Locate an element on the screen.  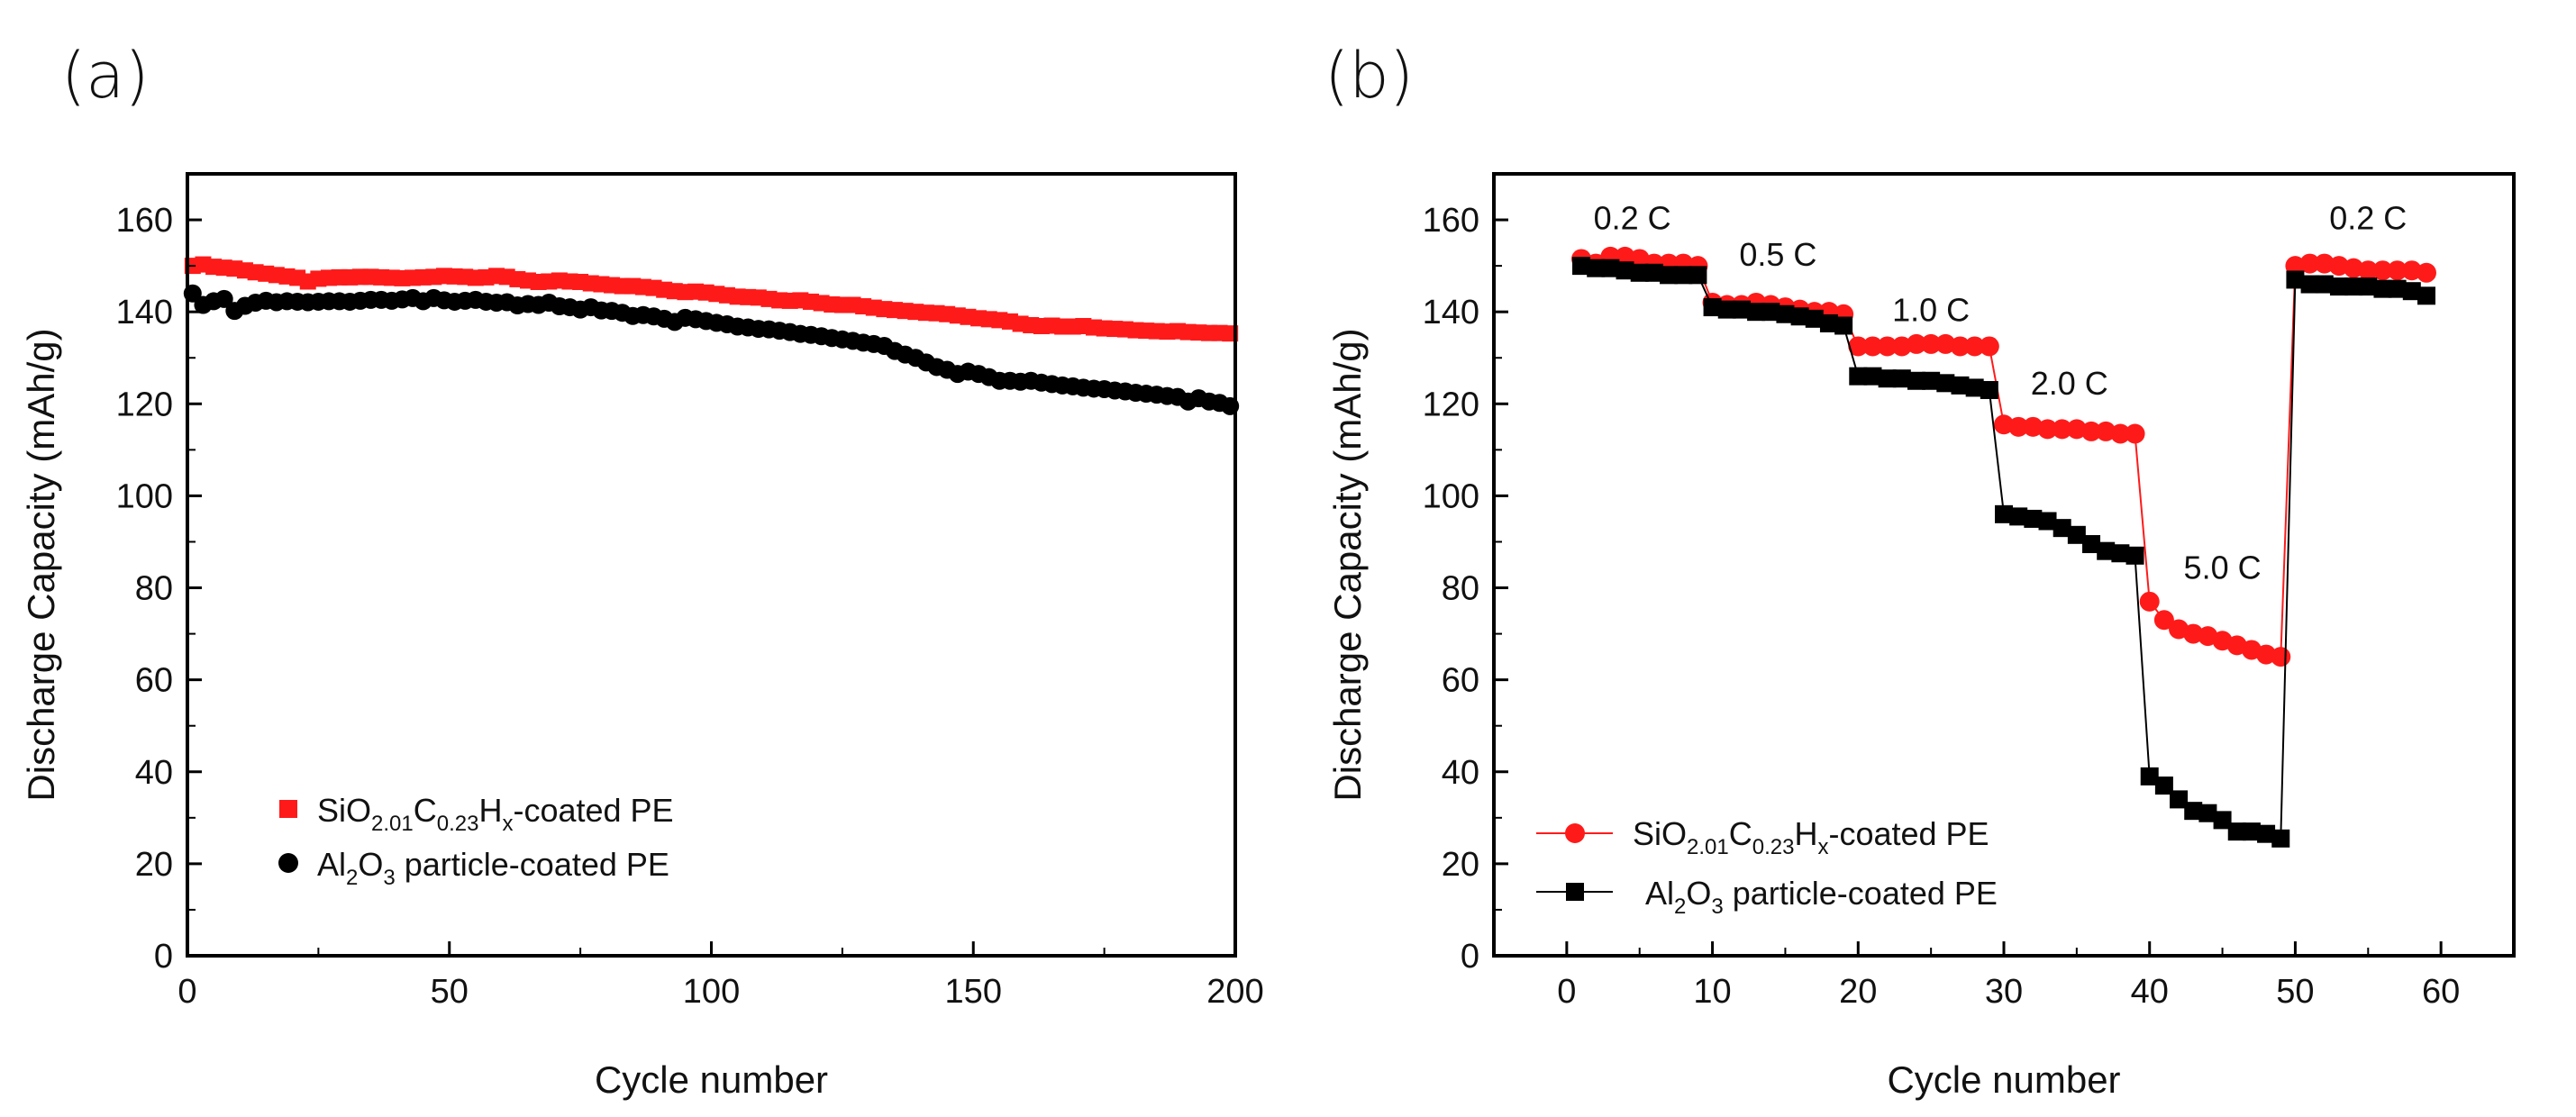
legend-marker-sio2-coated is located at coordinates (288, 809).